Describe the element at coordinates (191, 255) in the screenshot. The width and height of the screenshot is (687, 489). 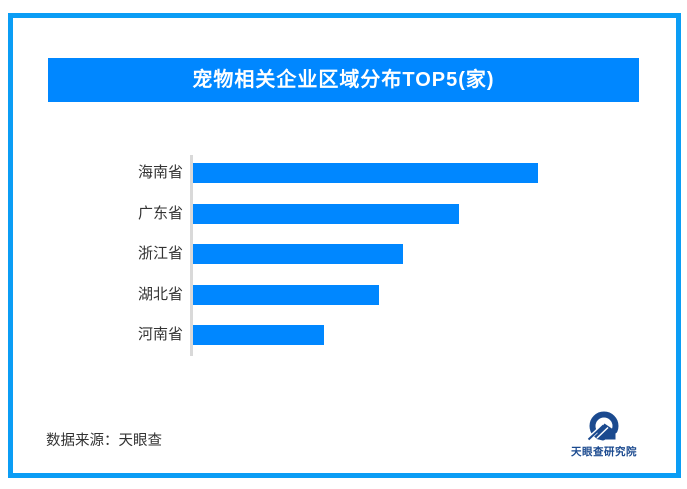
I see `y-axis-line` at that location.